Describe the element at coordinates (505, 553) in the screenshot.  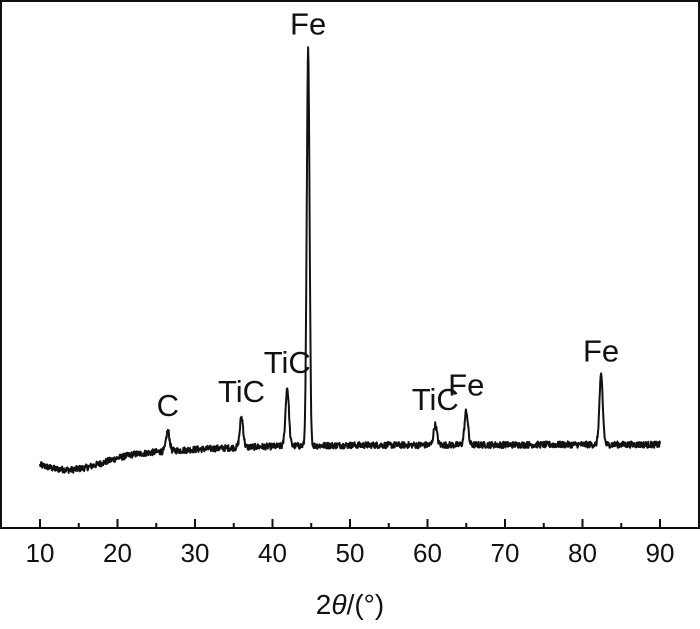
I see `x-tick-label: 70` at that location.